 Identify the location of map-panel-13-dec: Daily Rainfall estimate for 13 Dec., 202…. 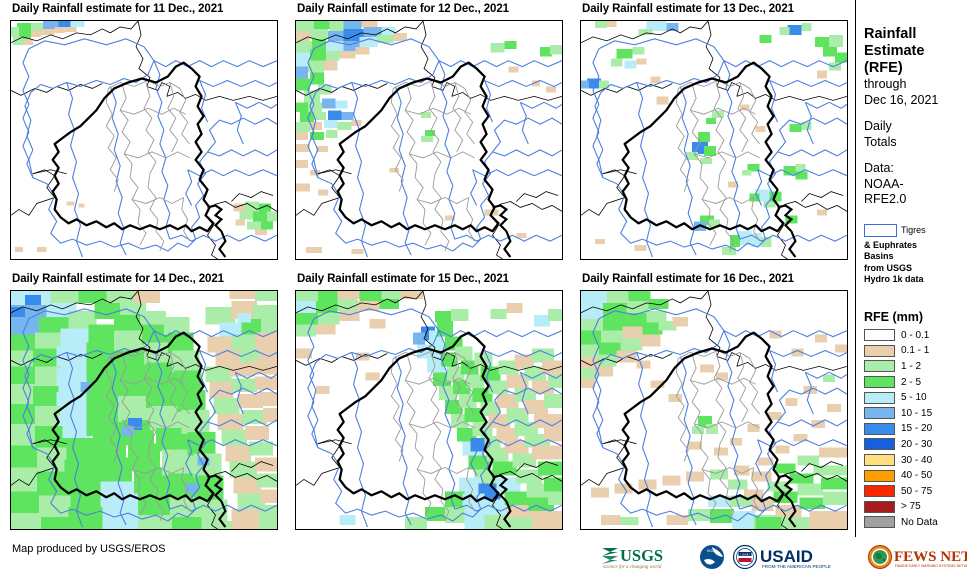
(712, 134).